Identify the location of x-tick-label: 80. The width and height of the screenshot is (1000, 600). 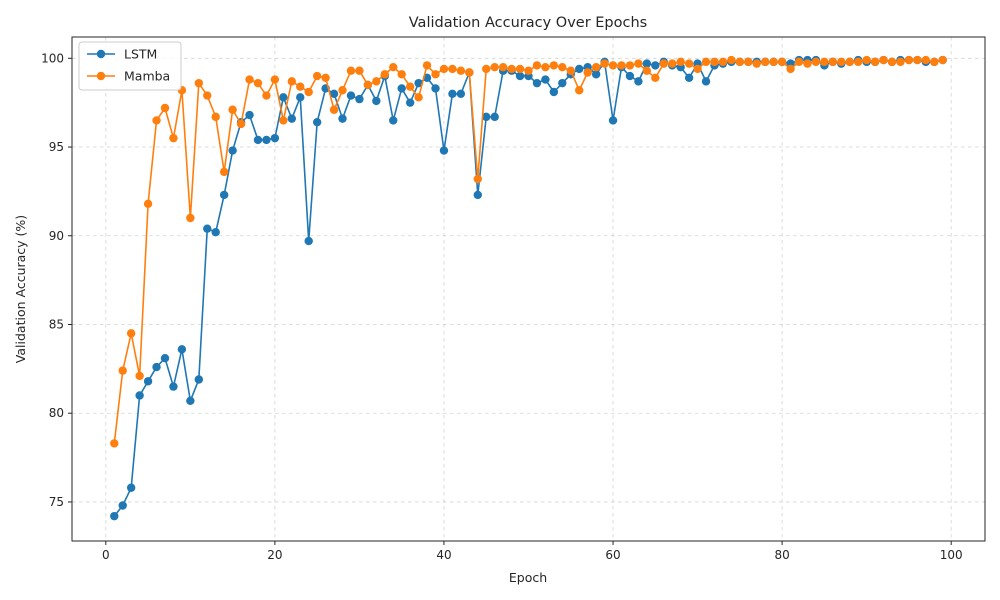
(781, 555).